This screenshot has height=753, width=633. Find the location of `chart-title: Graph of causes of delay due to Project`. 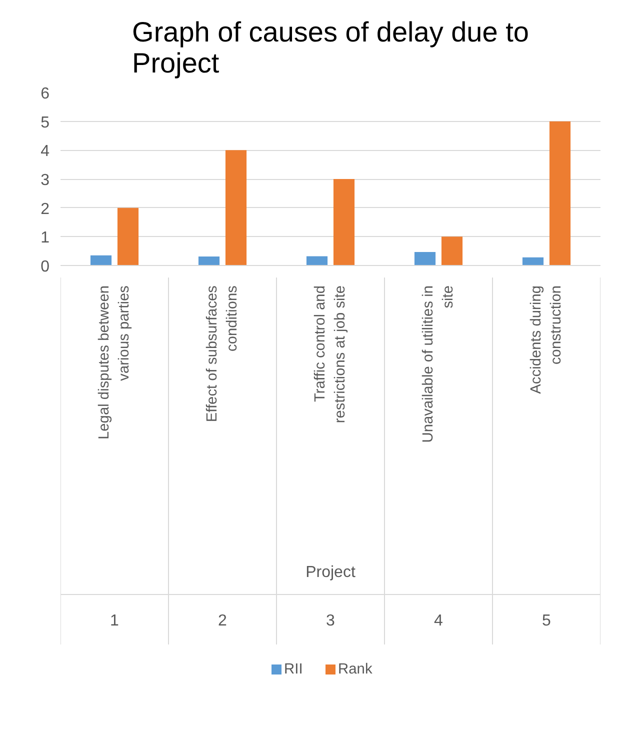

chart-title: Graph of causes of delay due to Project is located at coordinates (330, 47).